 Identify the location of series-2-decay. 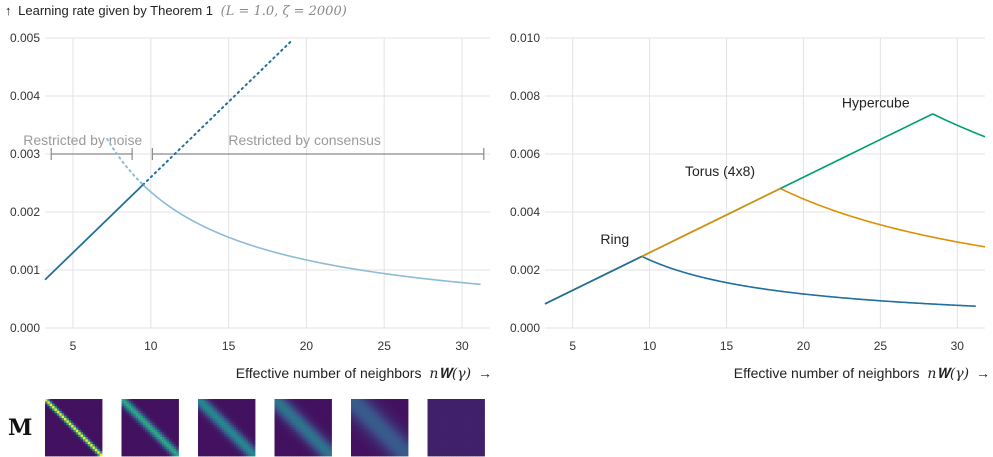
(959, 125).